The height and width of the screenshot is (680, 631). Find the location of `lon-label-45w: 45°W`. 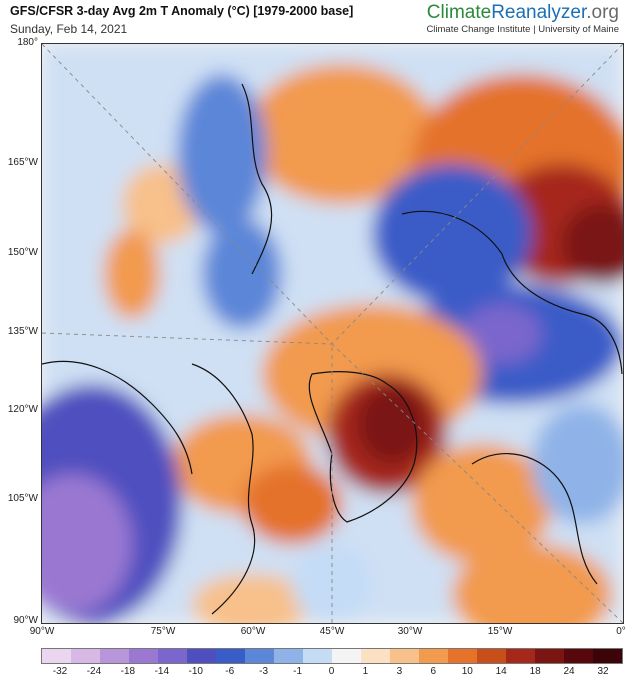

lon-label-45w: 45°W is located at coordinates (332, 631).